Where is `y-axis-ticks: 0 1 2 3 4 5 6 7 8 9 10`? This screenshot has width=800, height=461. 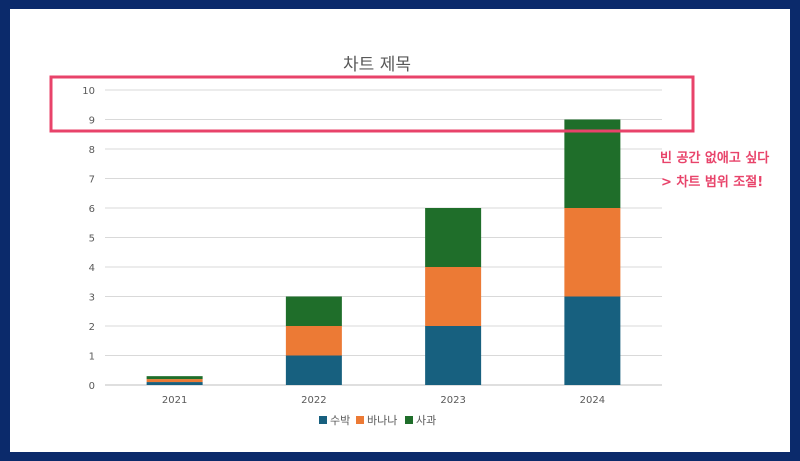
y-axis-ticks: 0 1 2 3 4 5 6 7 8 9 10 is located at coordinates (88, 239).